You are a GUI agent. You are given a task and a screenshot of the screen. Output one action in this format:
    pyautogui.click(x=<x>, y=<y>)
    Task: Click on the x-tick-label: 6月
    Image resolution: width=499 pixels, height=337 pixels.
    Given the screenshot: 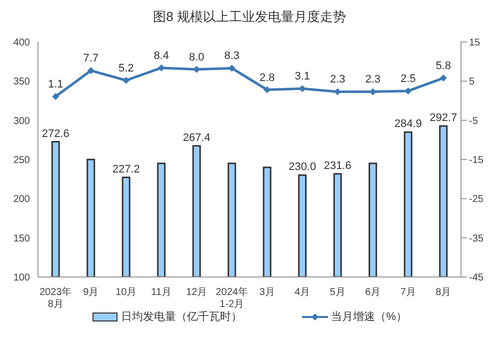 What is the action you would take?
    pyautogui.click(x=373, y=292)
    